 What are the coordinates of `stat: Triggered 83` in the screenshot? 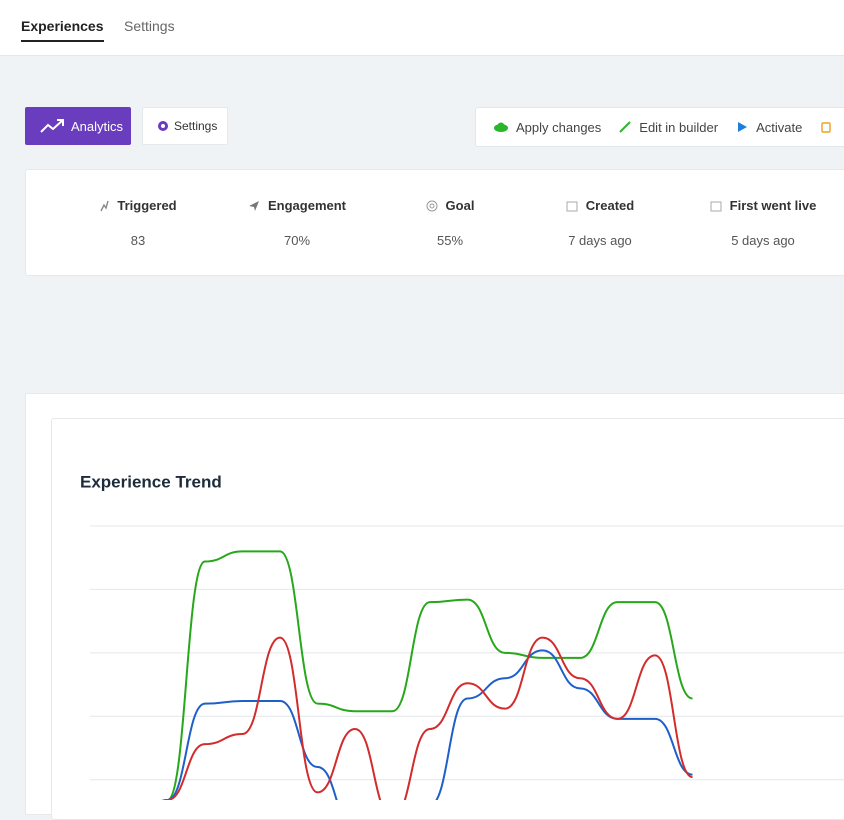 It's located at (138, 223).